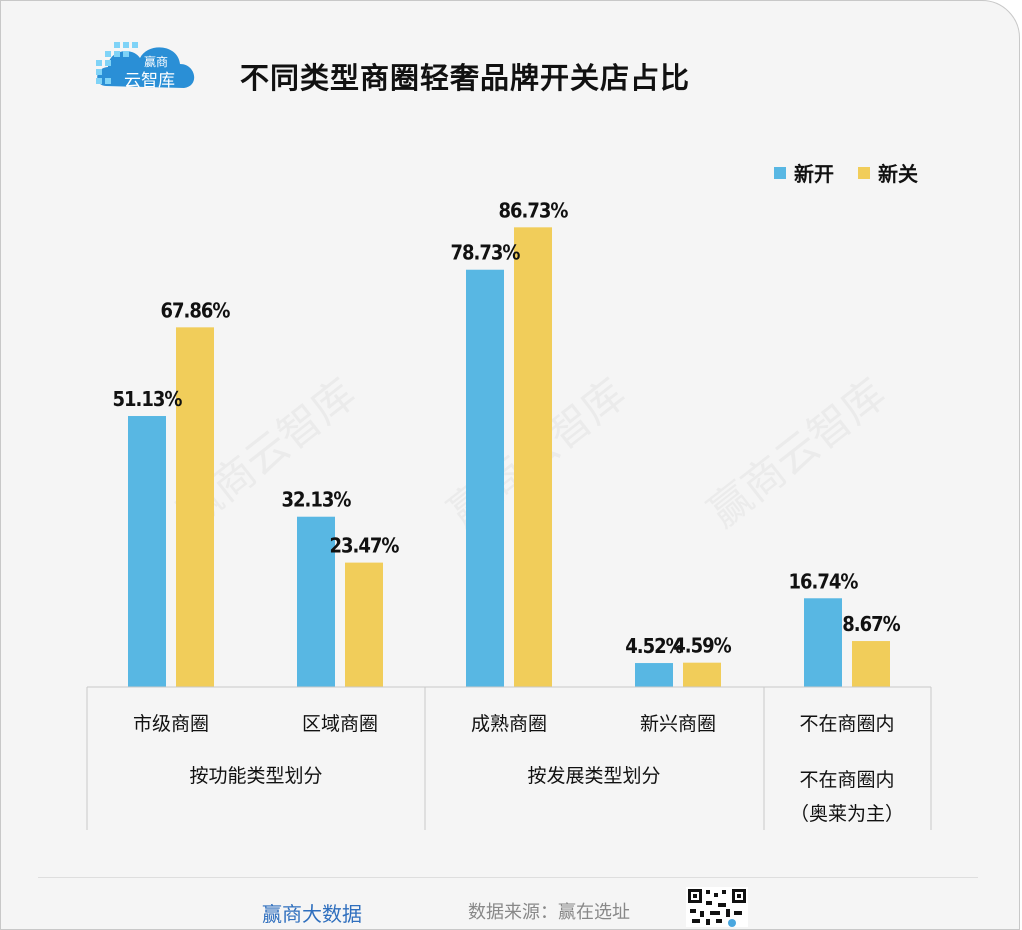 This screenshot has width=1022, height=930. Describe the element at coordinates (340, 724) in the screenshot. I see `category-label-1: 区域商圈` at that location.